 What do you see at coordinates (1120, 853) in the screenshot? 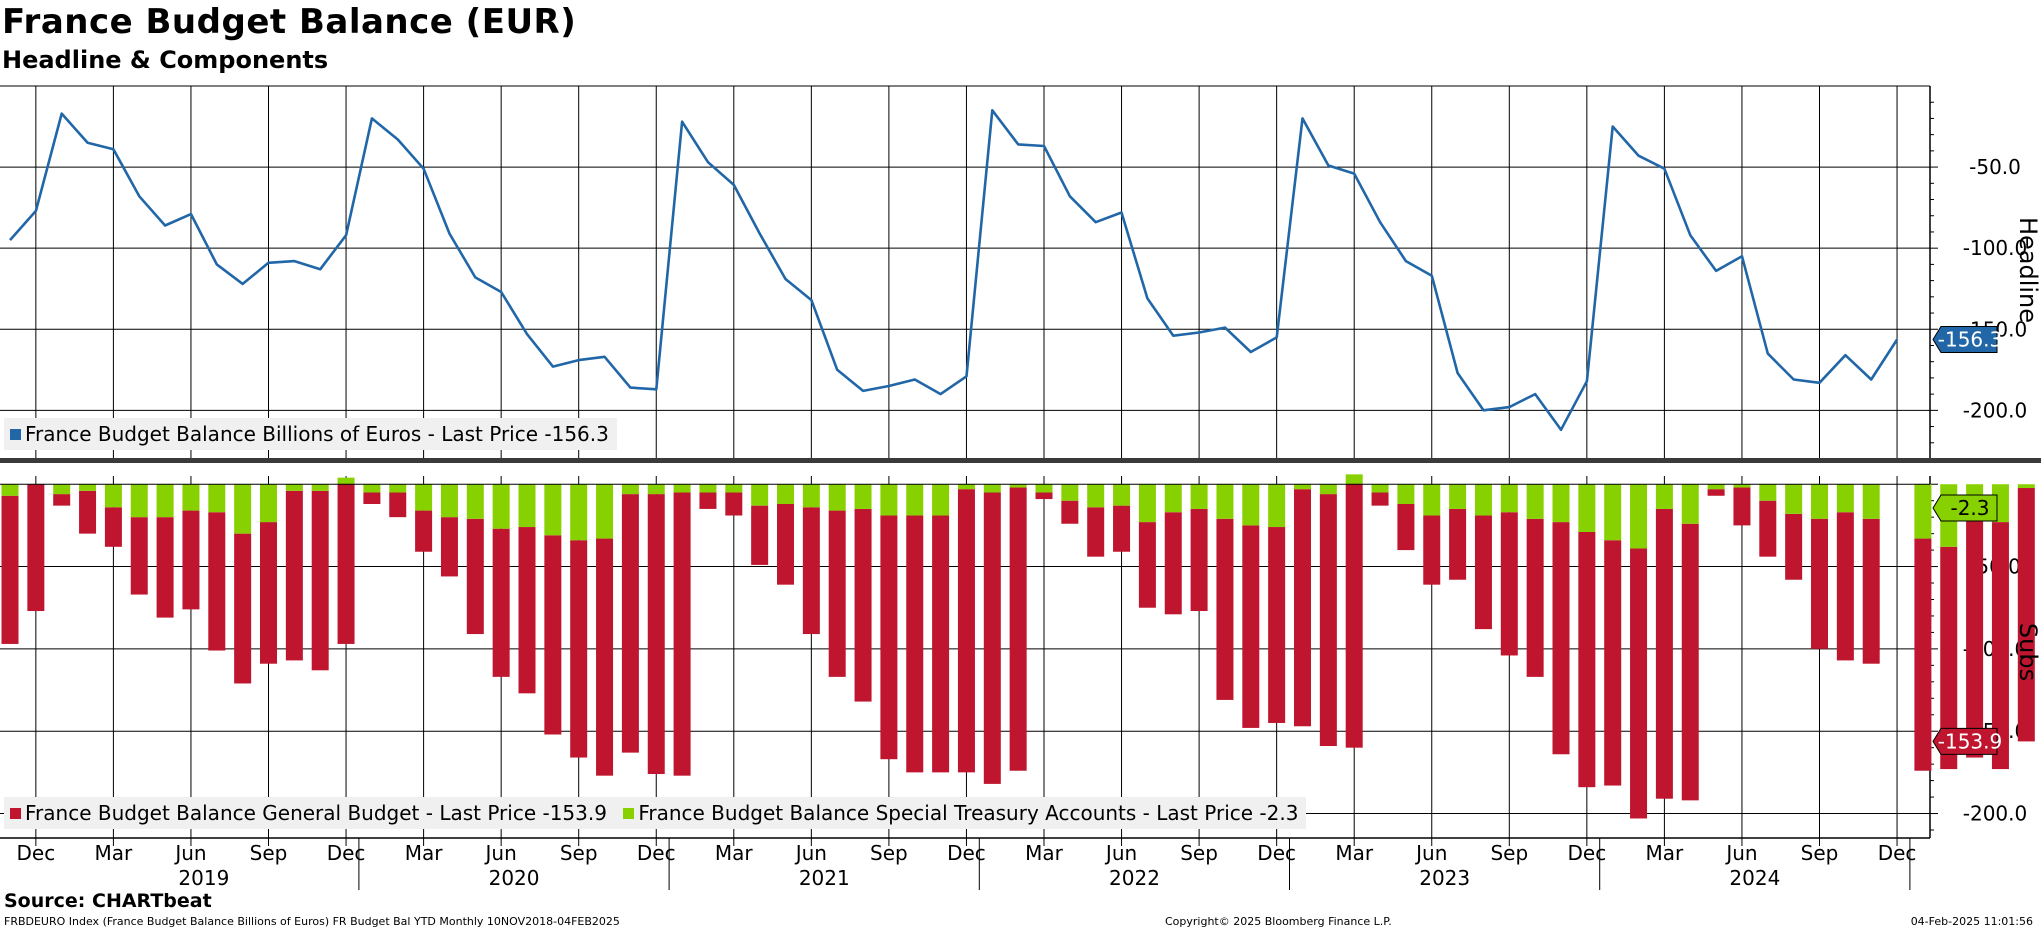
I see `x-tick-label-month: Jun` at bounding box center [1120, 853].